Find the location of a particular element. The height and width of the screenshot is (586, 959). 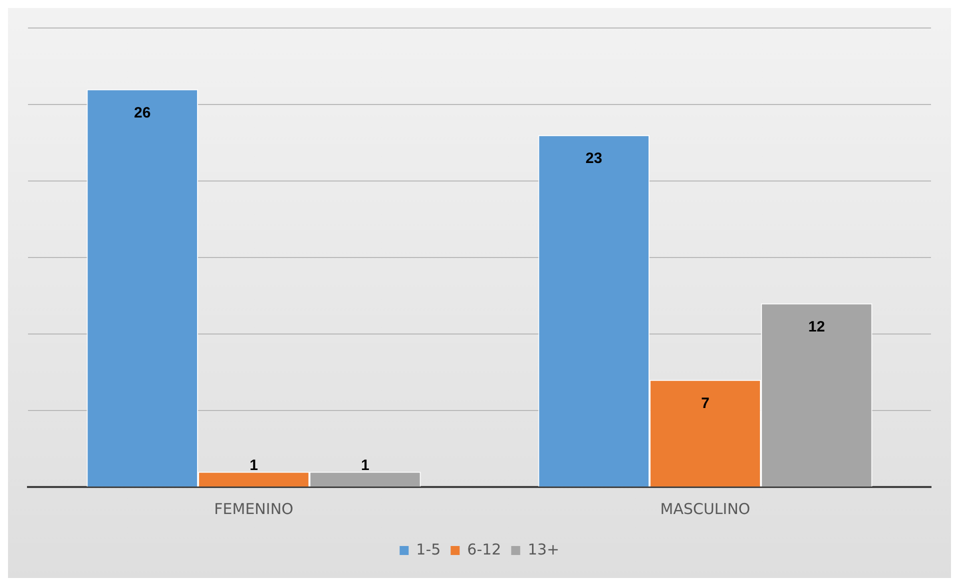

legend-label: 1-5 is located at coordinates (428, 549).